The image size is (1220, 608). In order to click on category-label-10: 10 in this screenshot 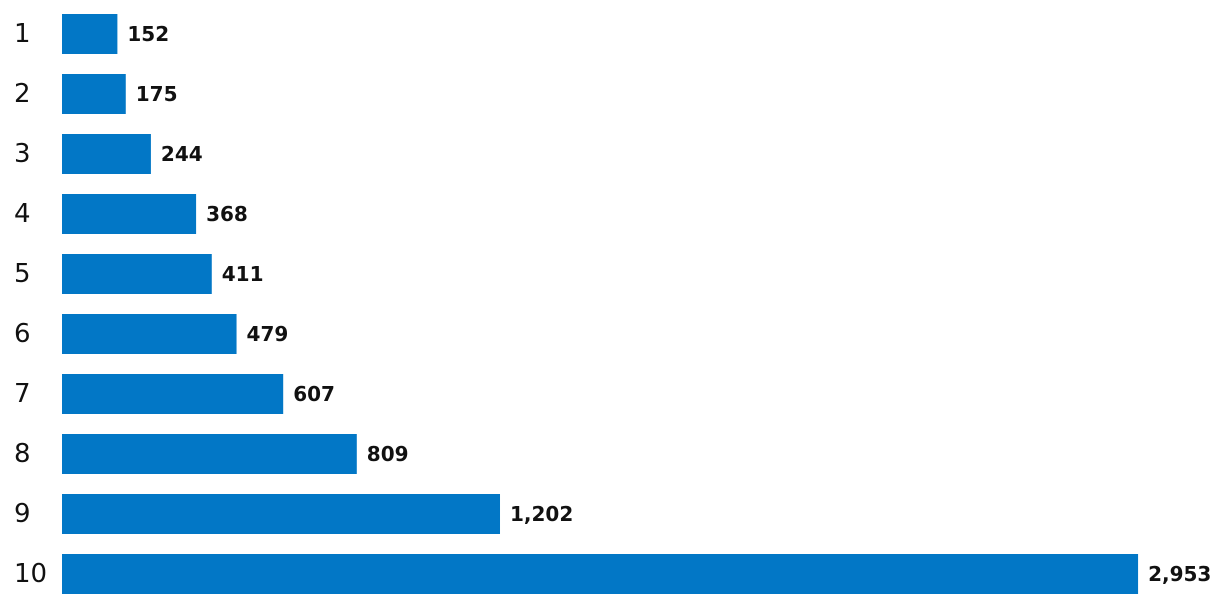, I will do `click(30, 574)`.